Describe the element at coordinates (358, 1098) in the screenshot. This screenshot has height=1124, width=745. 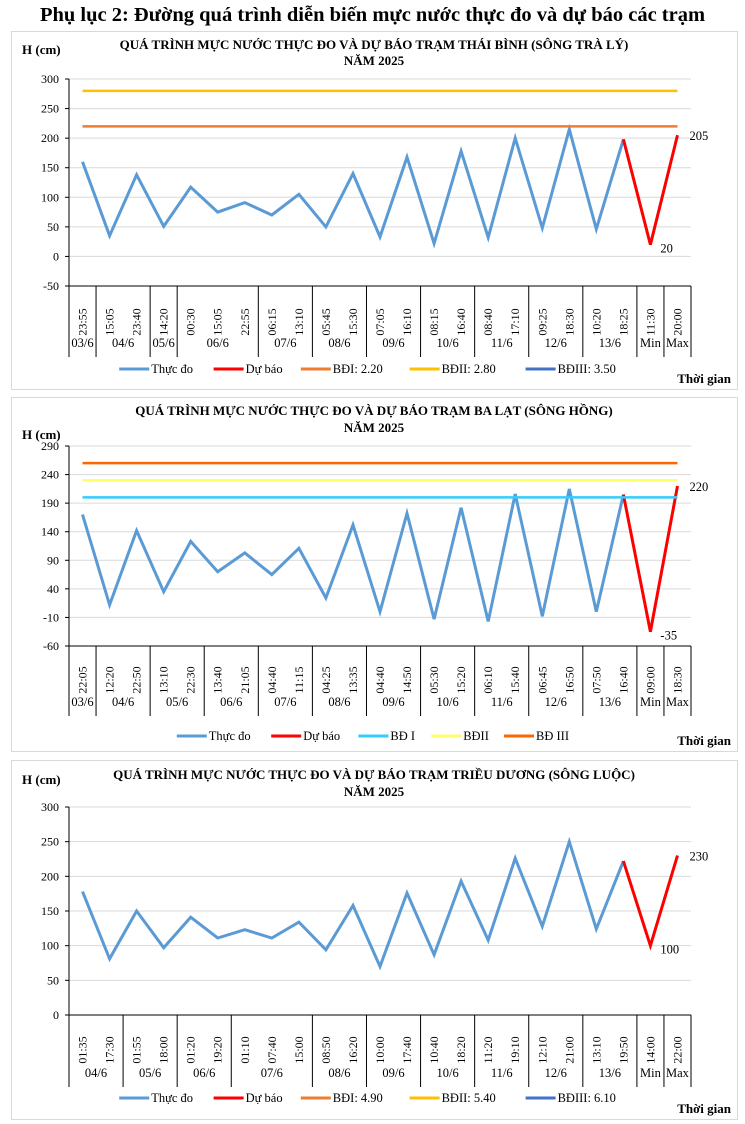
I see `legend-label: BĐI: 4.90` at that location.